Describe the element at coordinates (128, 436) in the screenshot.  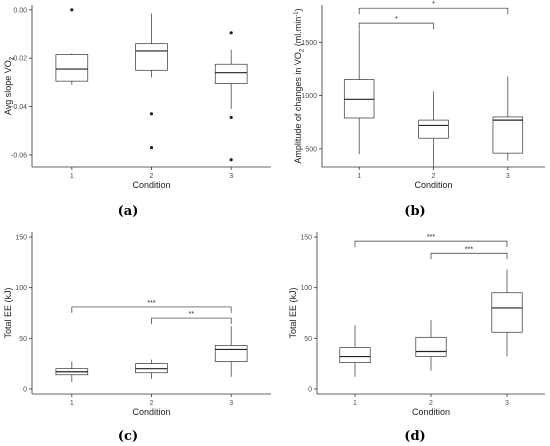
I see `panel-caption: (c)` at that location.